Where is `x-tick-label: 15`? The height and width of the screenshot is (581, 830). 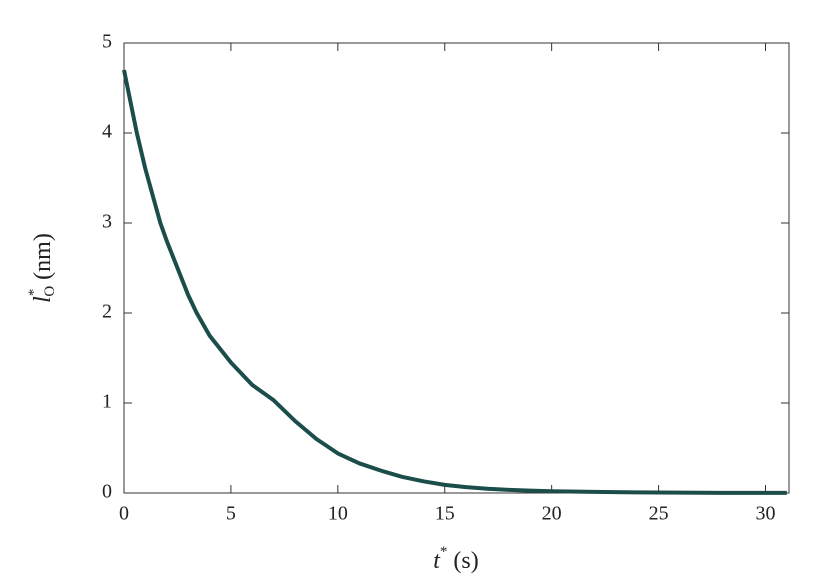 x-tick-label: 15 is located at coordinates (445, 514).